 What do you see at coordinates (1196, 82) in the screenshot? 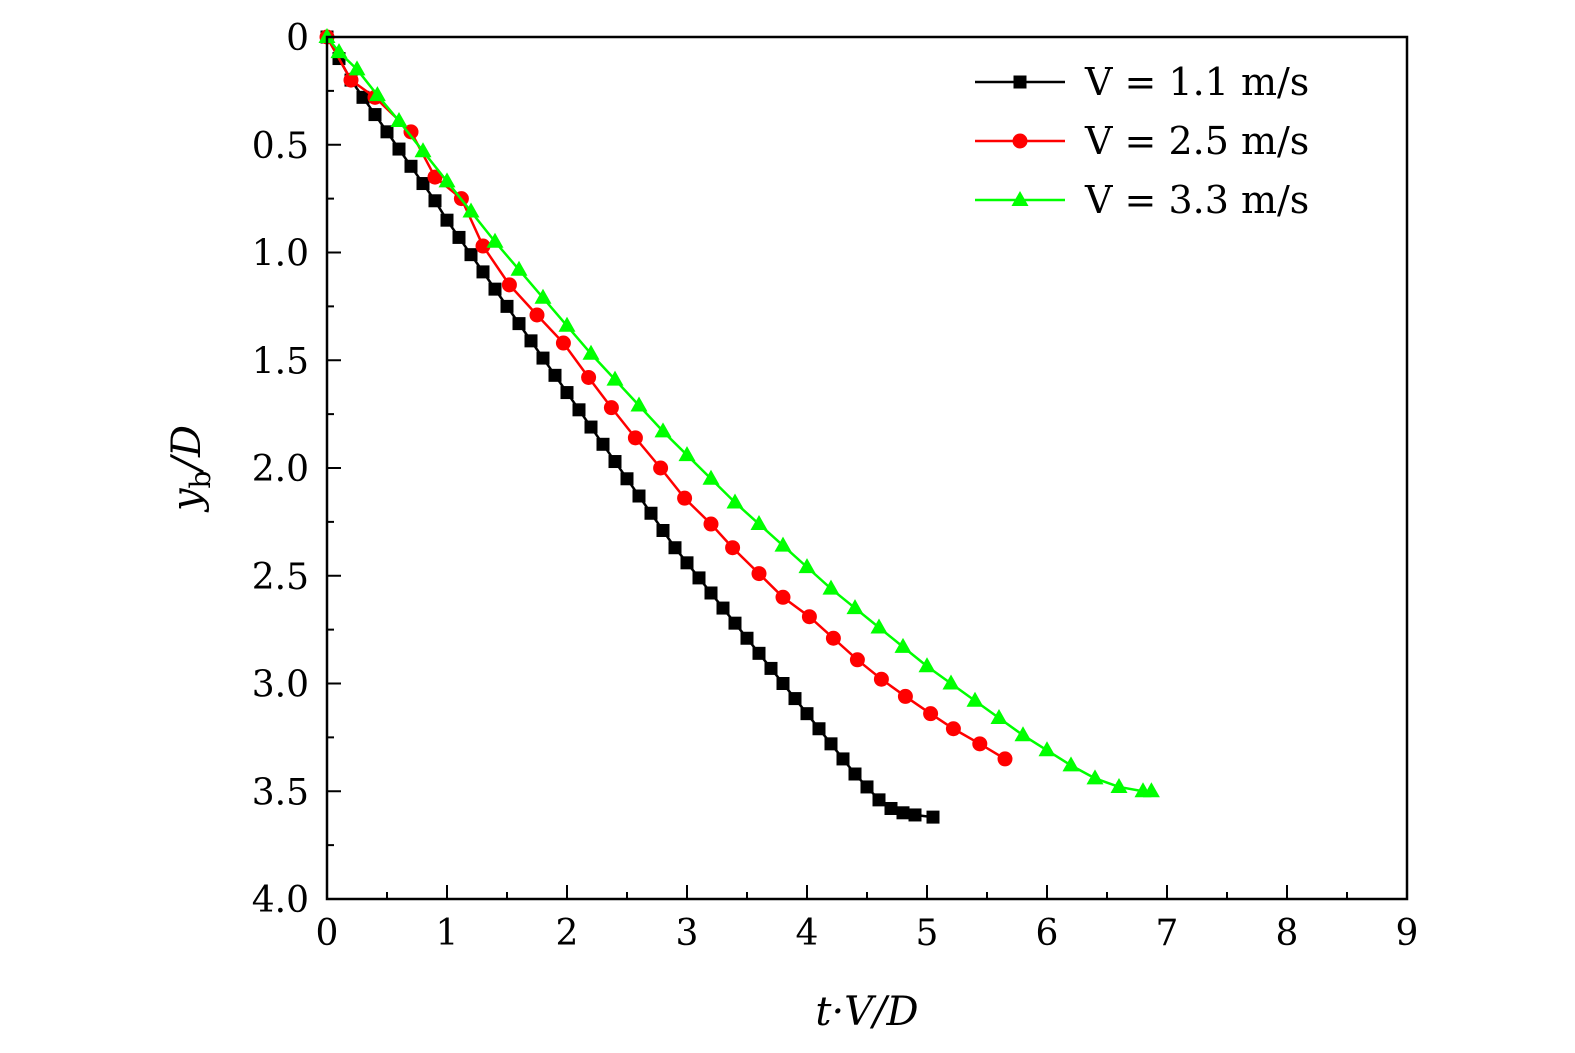
I see `legend-label: V = 1.1 m/s` at bounding box center [1196, 82].